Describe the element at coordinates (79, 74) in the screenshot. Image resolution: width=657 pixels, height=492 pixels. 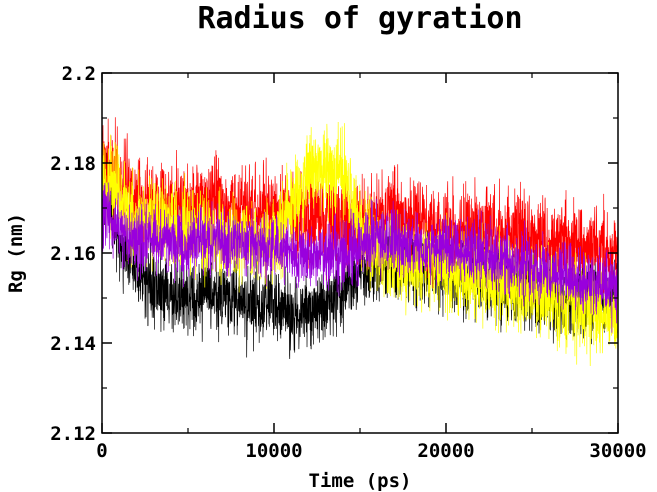
I see `y-tick-label: 2.2` at that location.